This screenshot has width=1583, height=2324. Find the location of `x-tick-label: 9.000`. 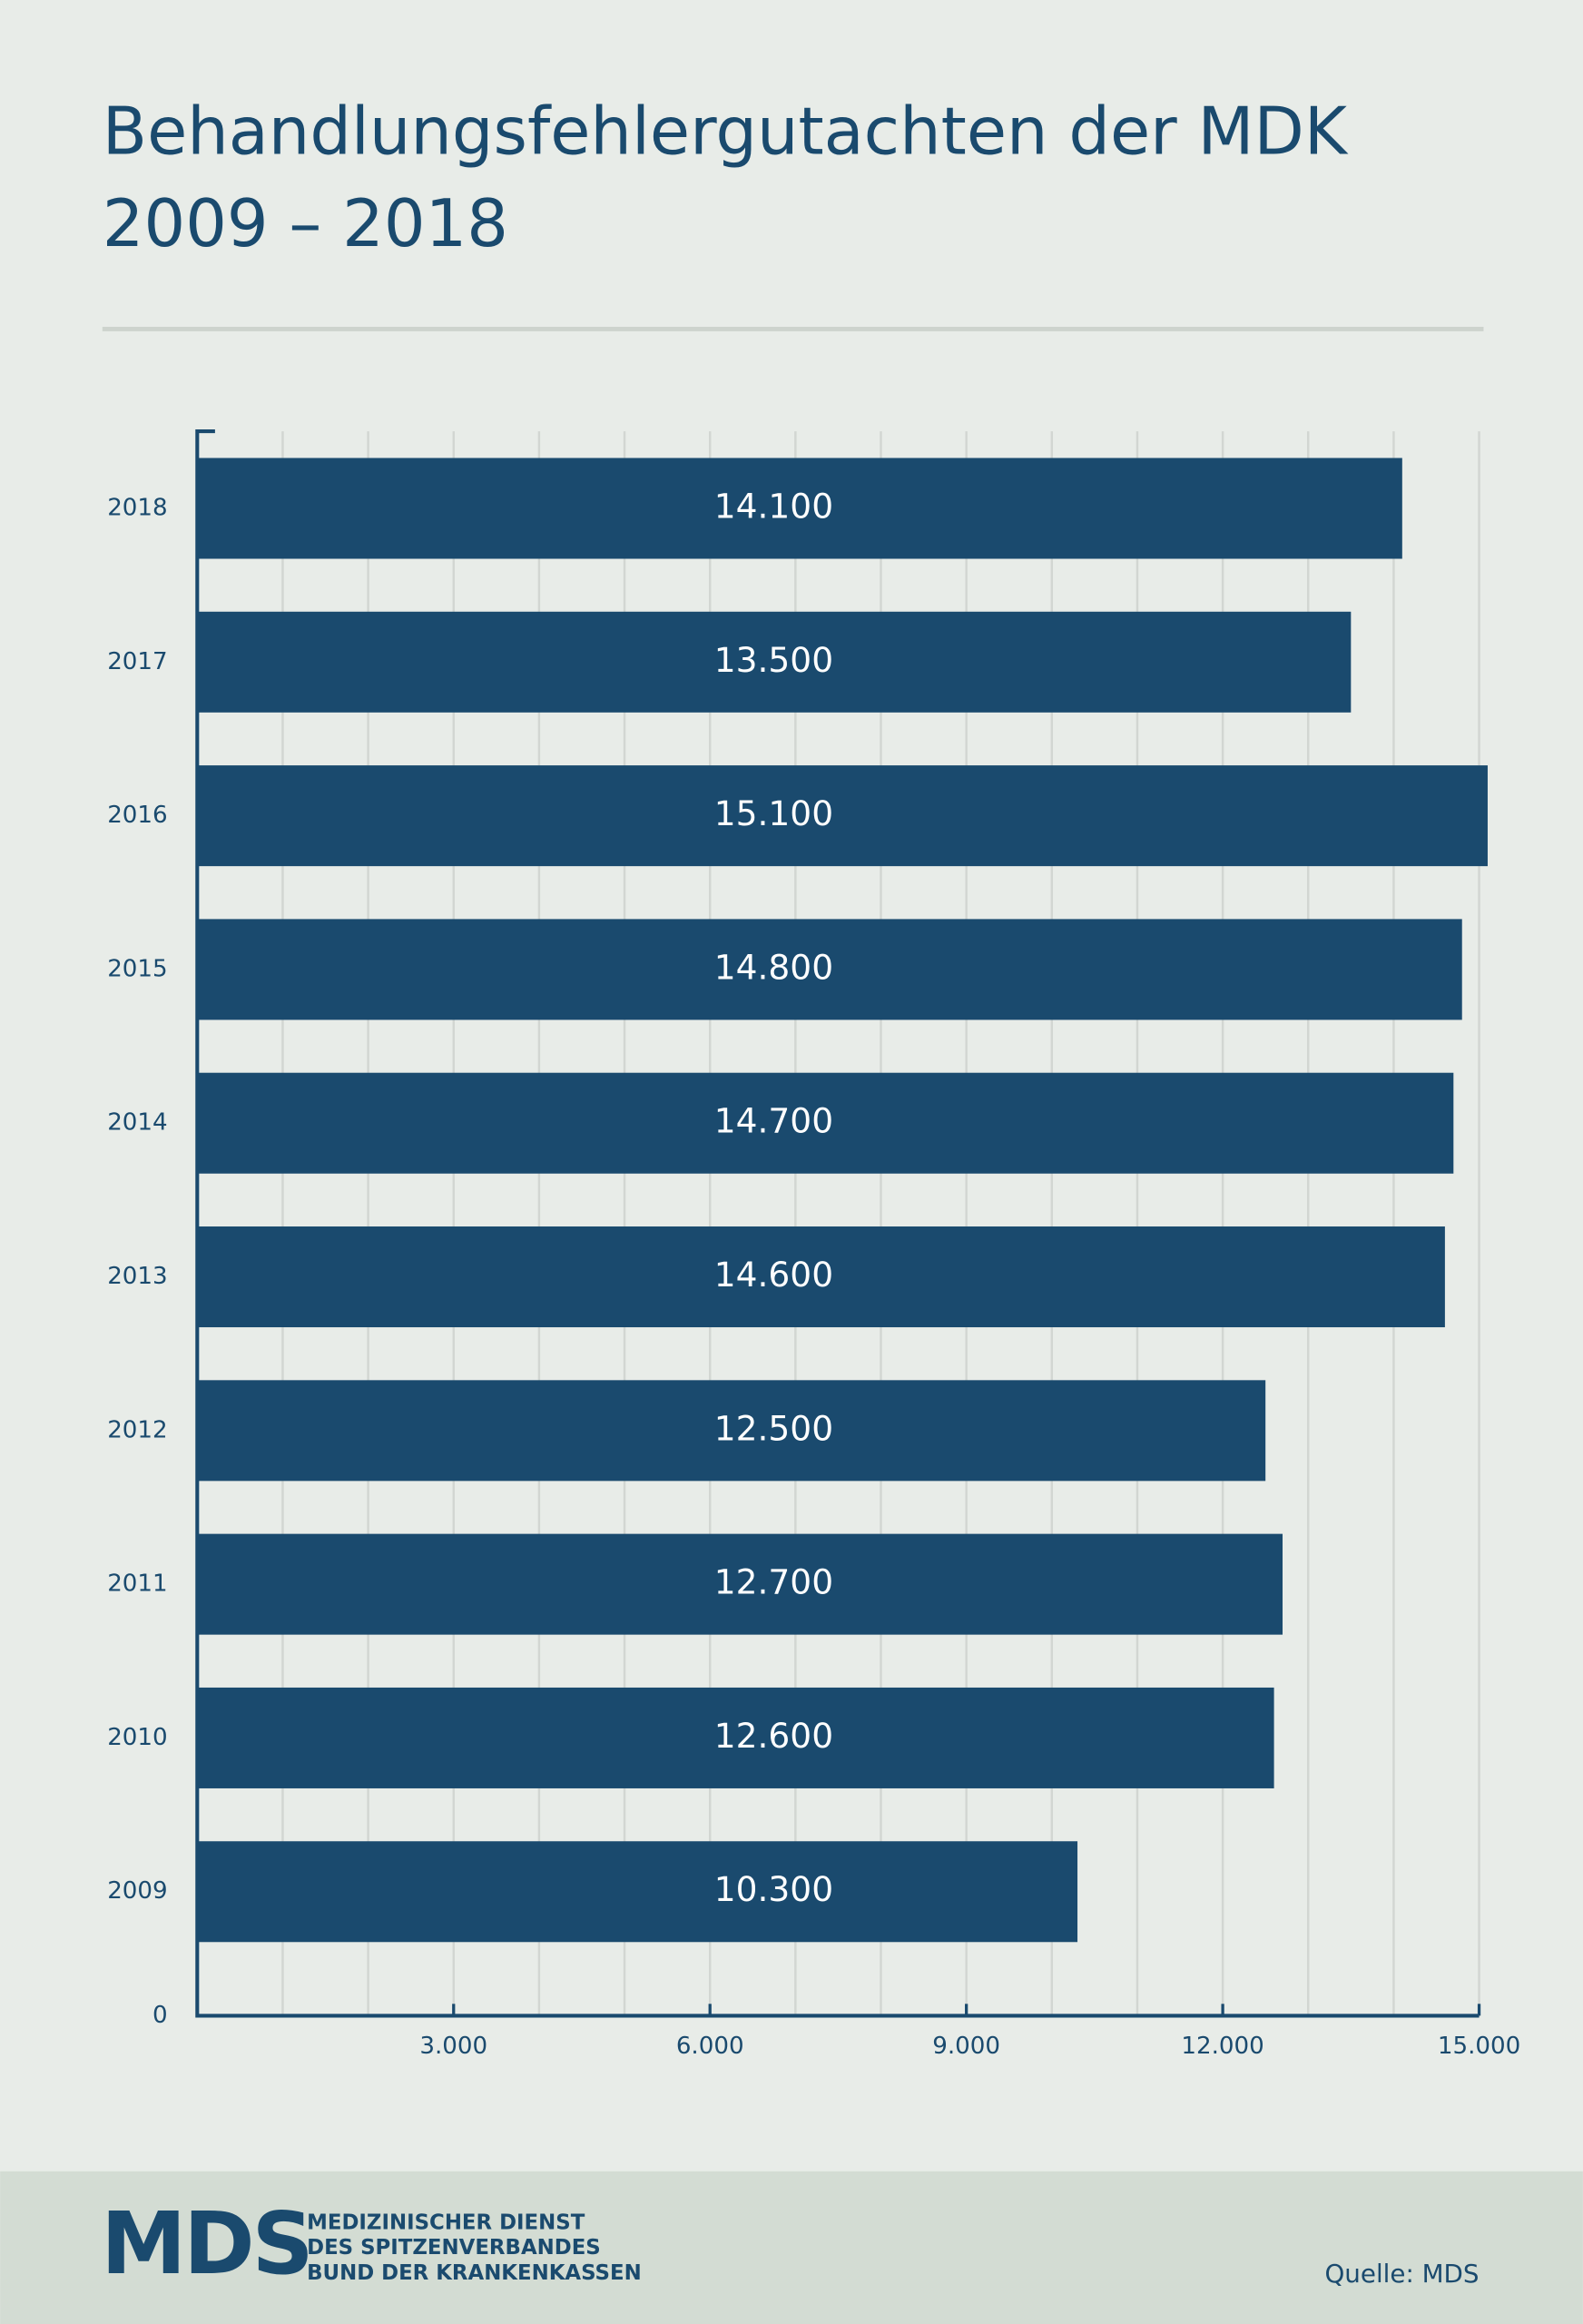

x-tick-label: 9.000 is located at coordinates (966, 2046).